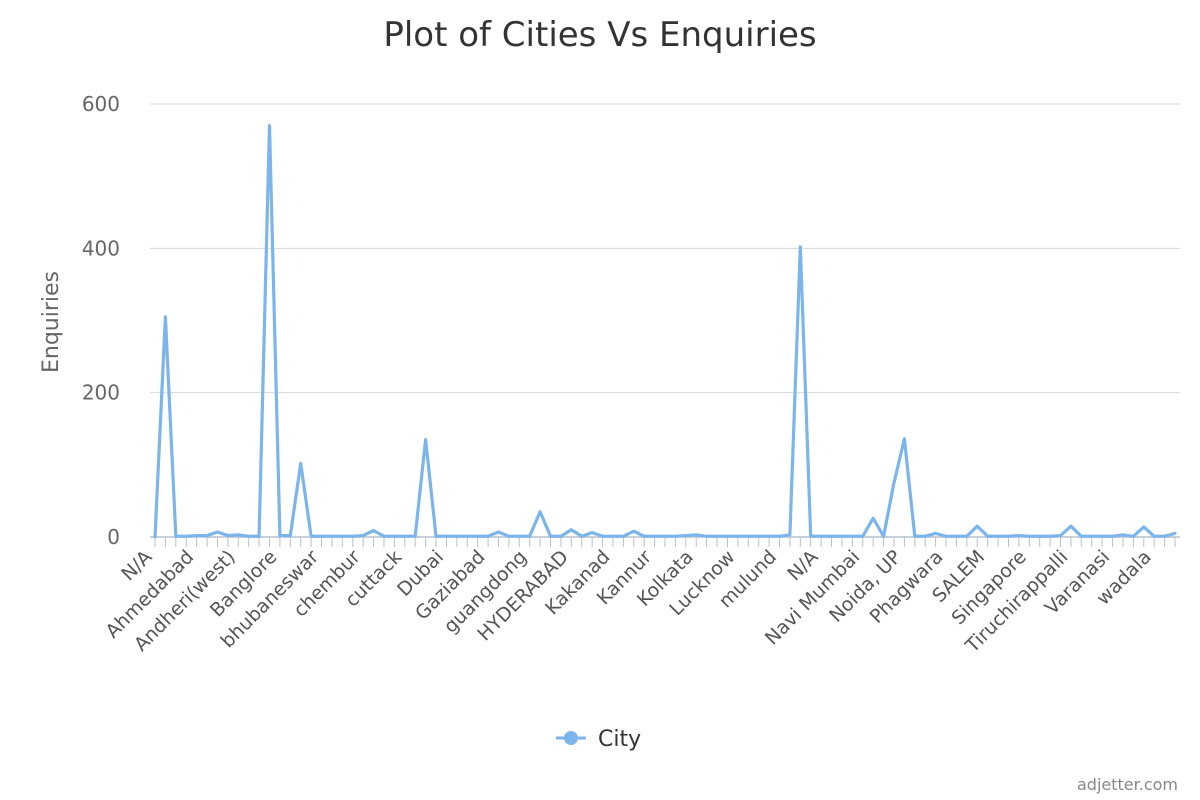 The width and height of the screenshot is (1200, 800). I want to click on legend: City, so click(598, 739).